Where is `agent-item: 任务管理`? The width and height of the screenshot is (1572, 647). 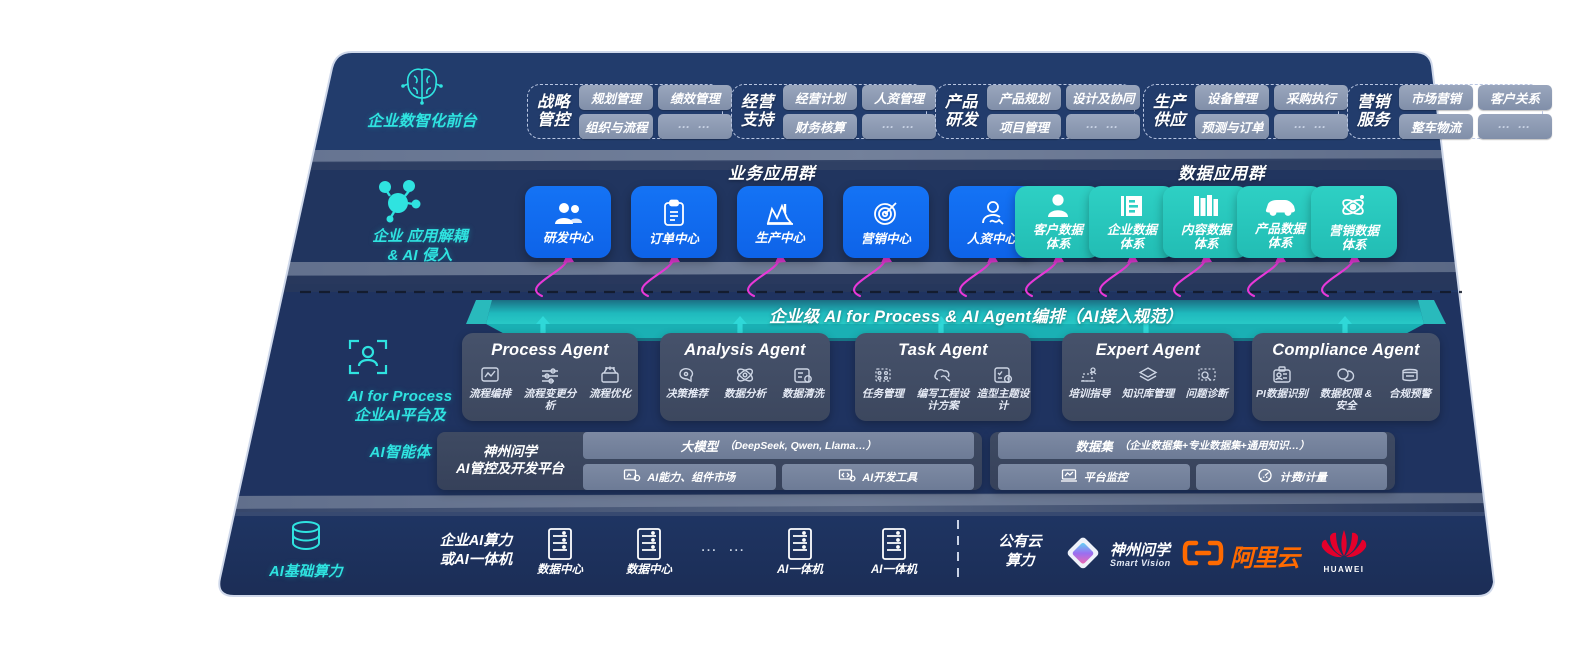
agent-item: 任务管理 is located at coordinates (883, 382).